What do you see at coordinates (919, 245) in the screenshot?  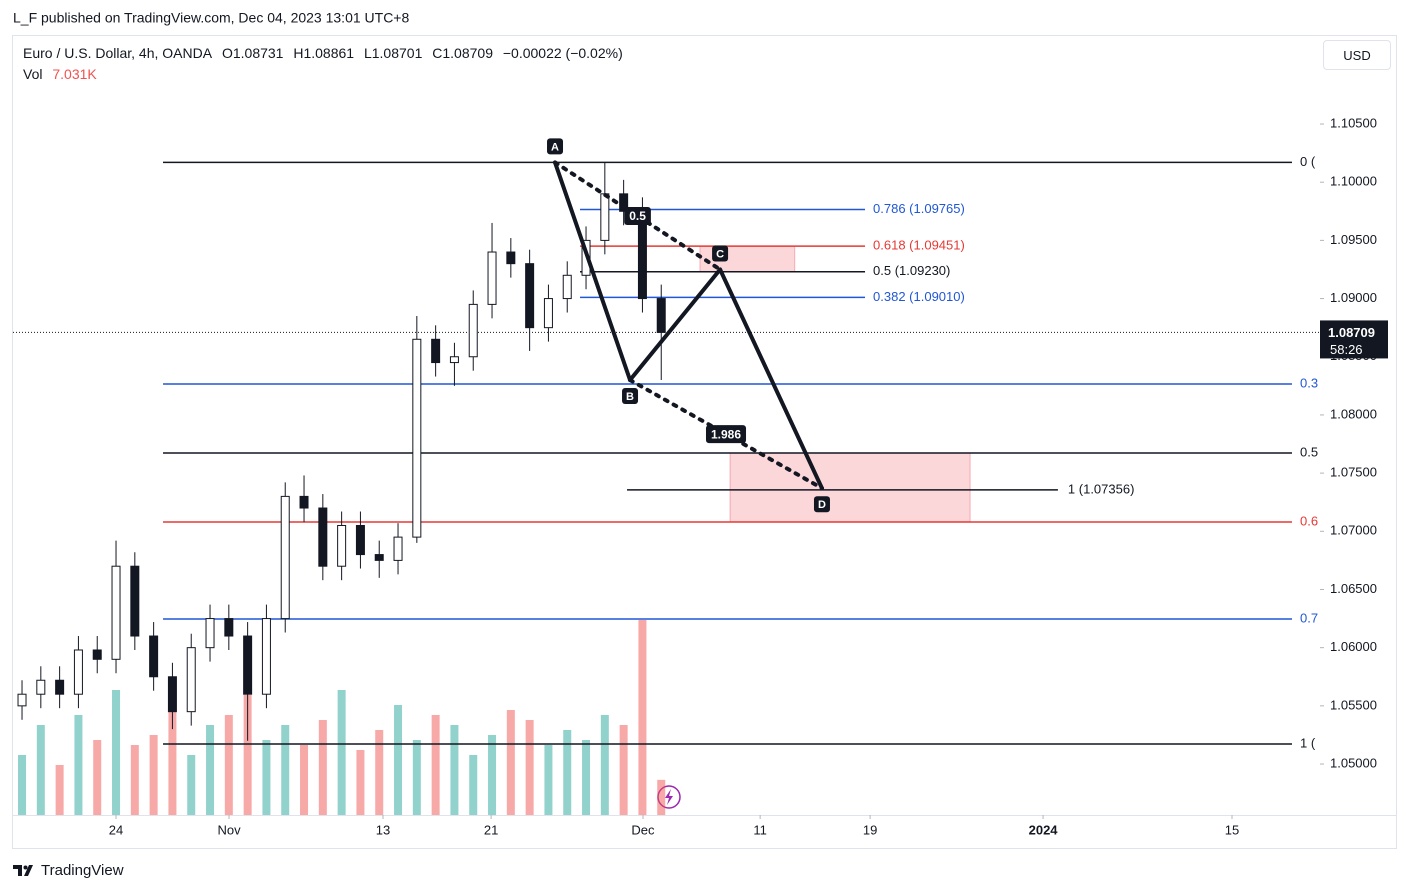 I see `fib-right-label: 0.618 (1.09451)` at bounding box center [919, 245].